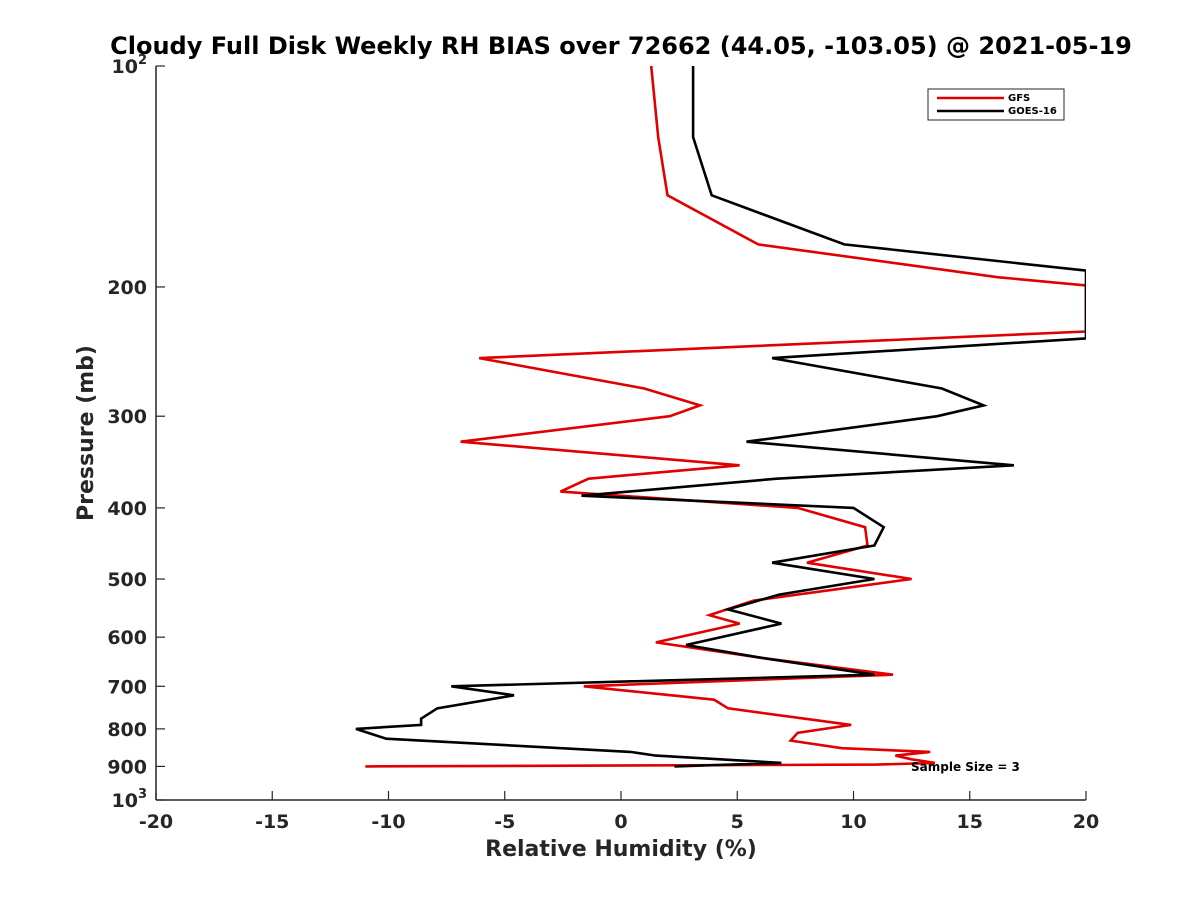  I want to click on x-tick-label: 0, so click(620, 822).